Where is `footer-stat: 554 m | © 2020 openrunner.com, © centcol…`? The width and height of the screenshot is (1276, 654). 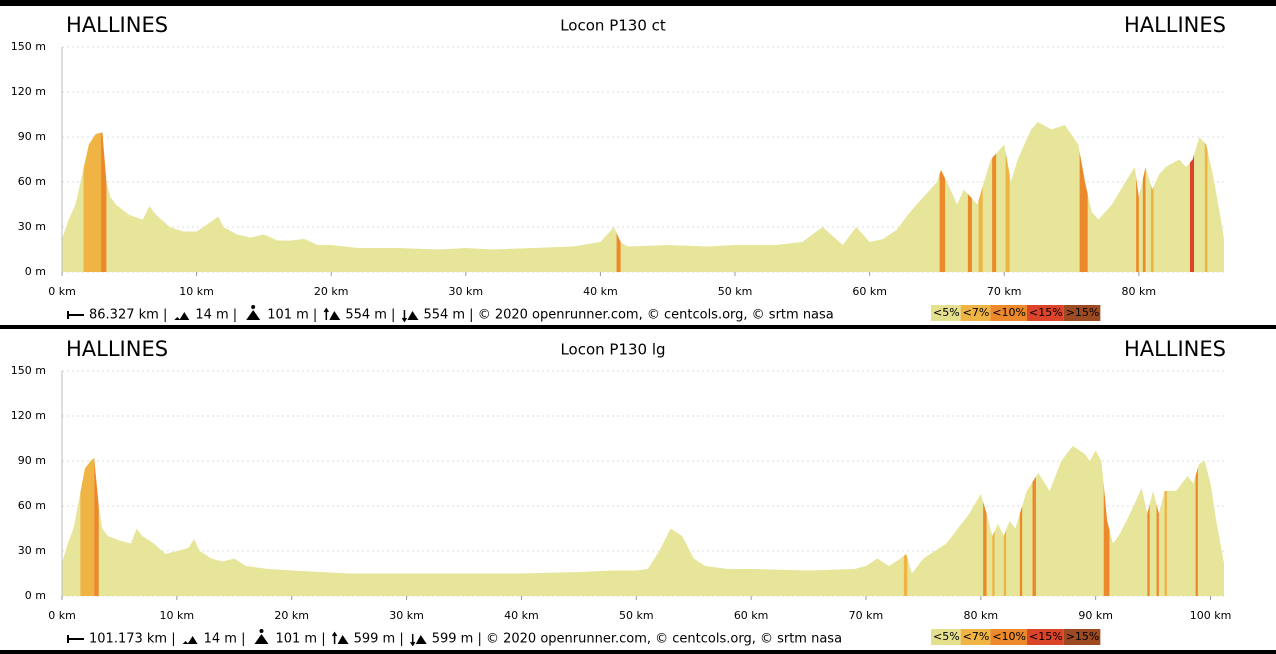
footer-stat: 554 m | © 2020 openrunner.com, © centcol… is located at coordinates (628, 315).